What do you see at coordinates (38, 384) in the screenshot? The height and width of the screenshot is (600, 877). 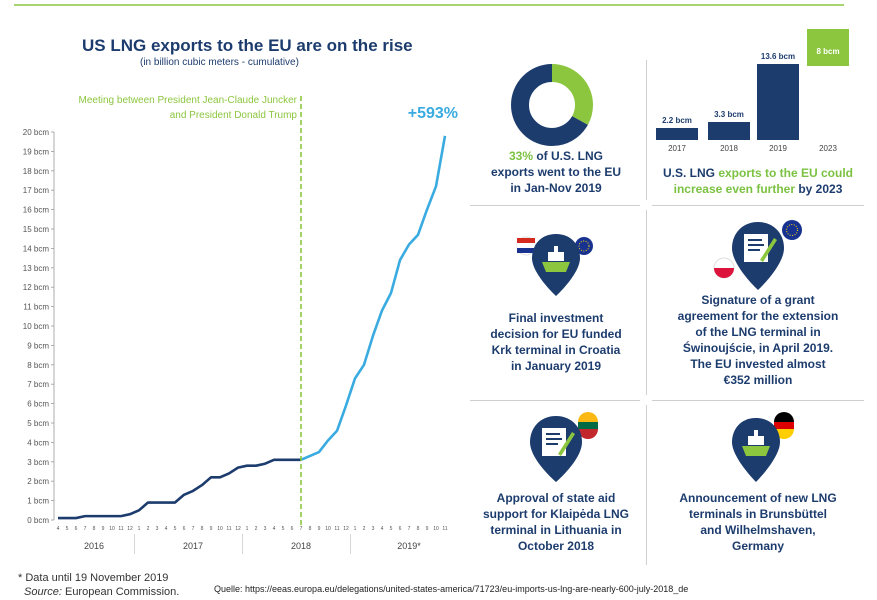 I see `y-tick-label: 7 bcm` at bounding box center [38, 384].